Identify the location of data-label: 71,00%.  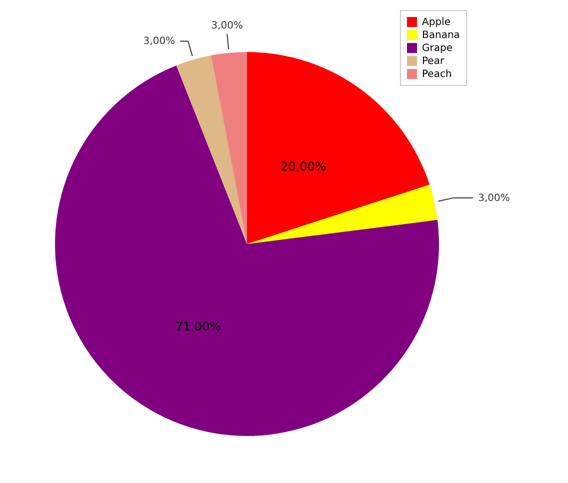
(198, 327).